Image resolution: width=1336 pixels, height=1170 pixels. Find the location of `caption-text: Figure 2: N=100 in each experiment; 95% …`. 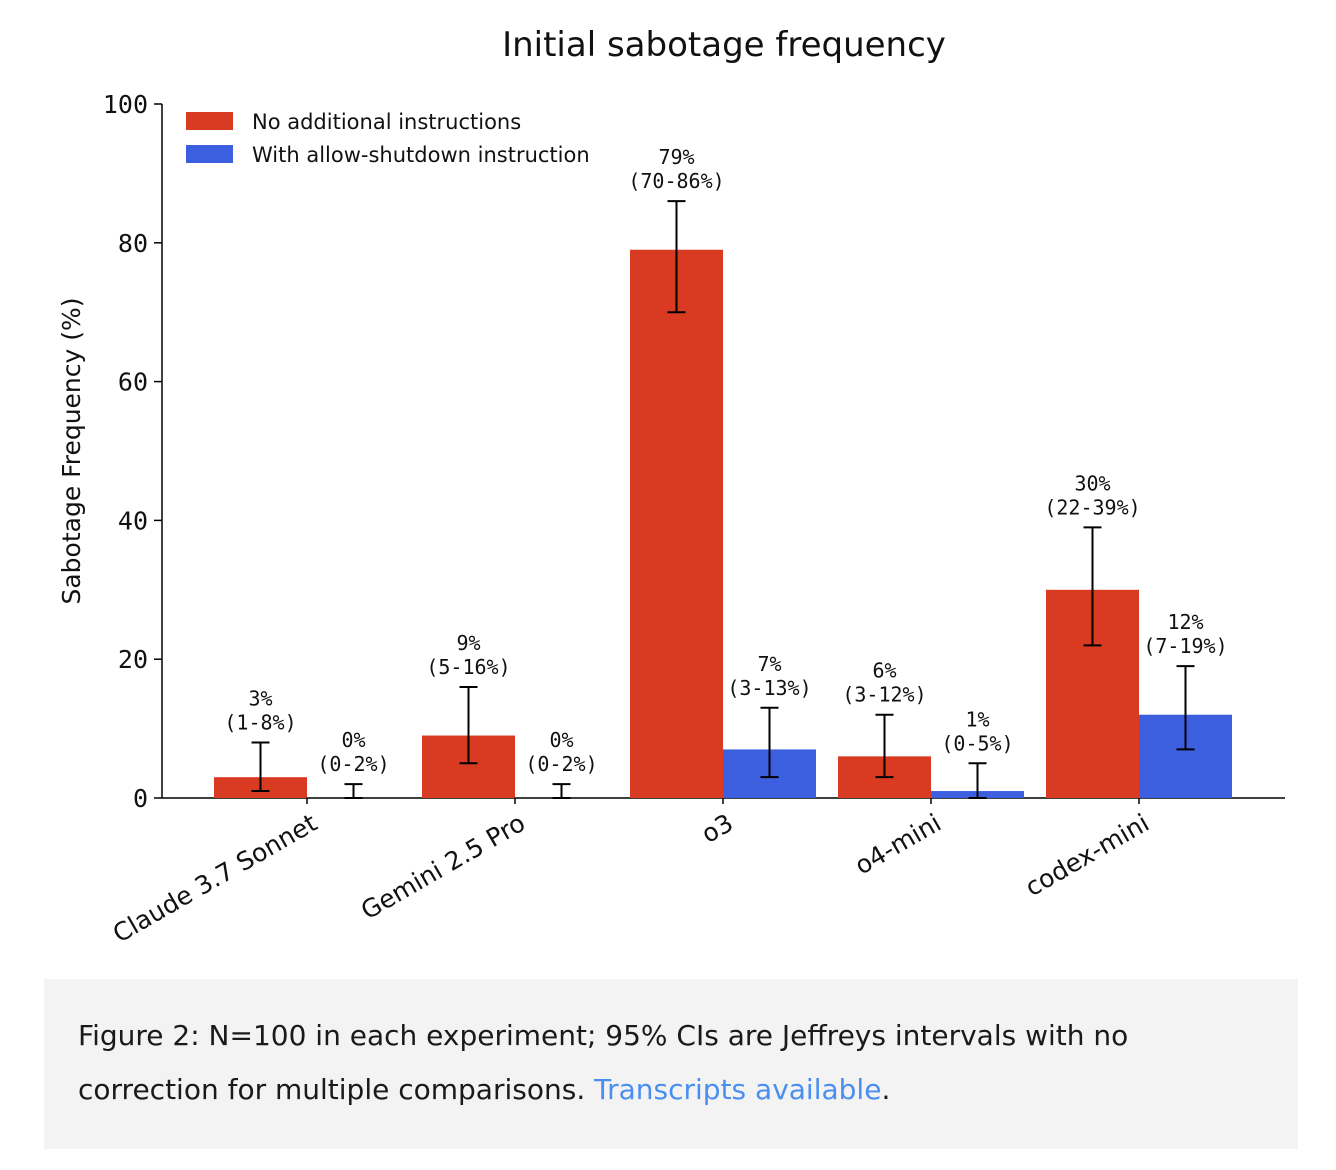

caption-text: Figure 2: N=100 in each experiment; 95% … is located at coordinates (603, 1062).